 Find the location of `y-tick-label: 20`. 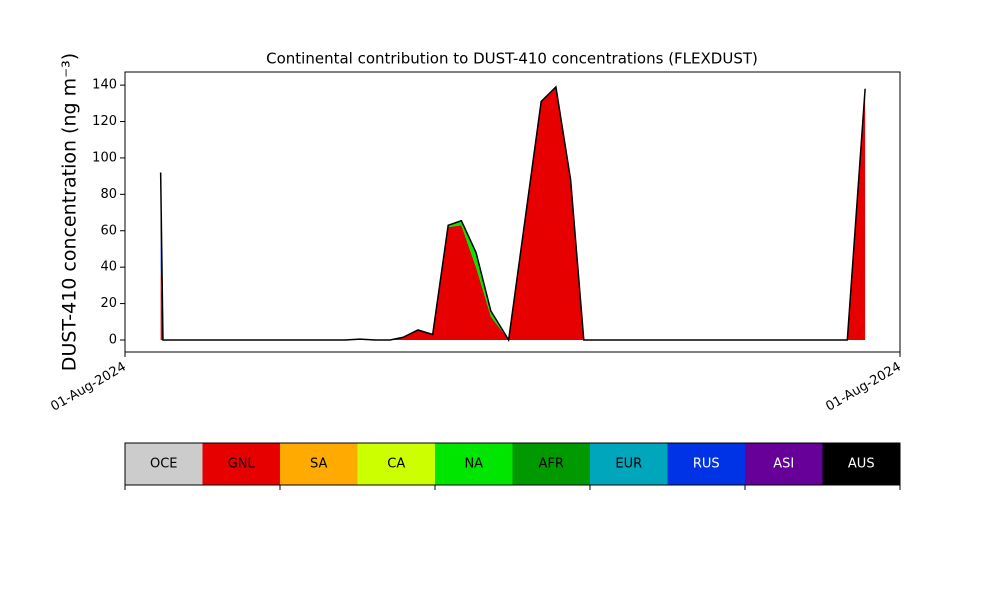

y-tick-label: 20 is located at coordinates (108, 303).